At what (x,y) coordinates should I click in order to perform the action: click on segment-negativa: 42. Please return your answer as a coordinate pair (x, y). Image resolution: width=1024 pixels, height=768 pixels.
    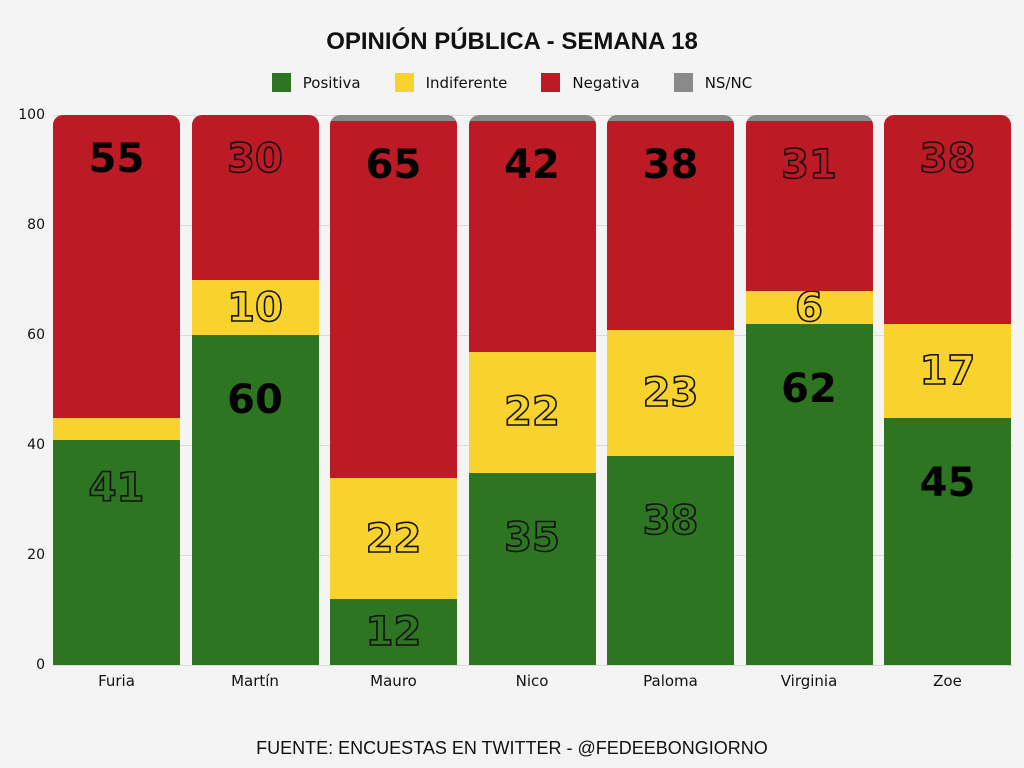
    Looking at the image, I should click on (532, 236).